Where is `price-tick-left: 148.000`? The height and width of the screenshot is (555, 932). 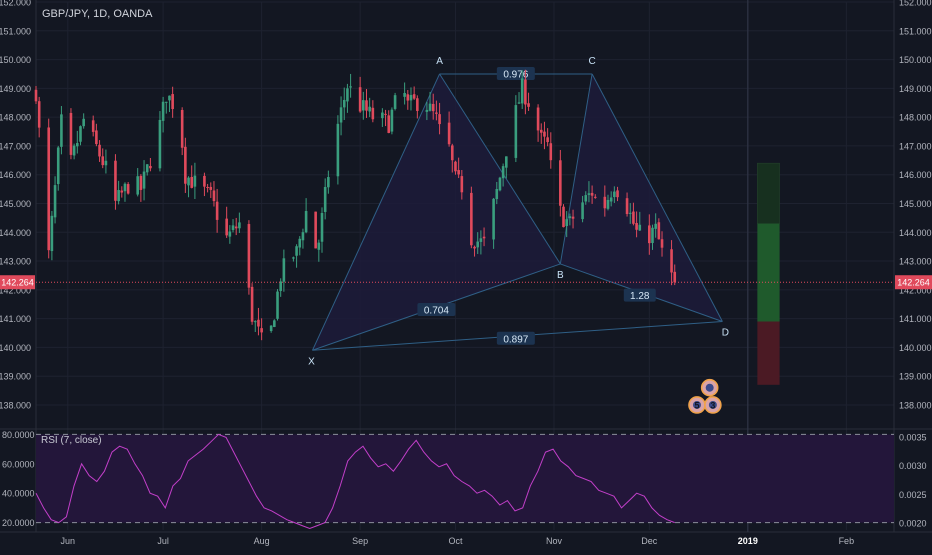 price-tick-left: 148.000 is located at coordinates (15, 118).